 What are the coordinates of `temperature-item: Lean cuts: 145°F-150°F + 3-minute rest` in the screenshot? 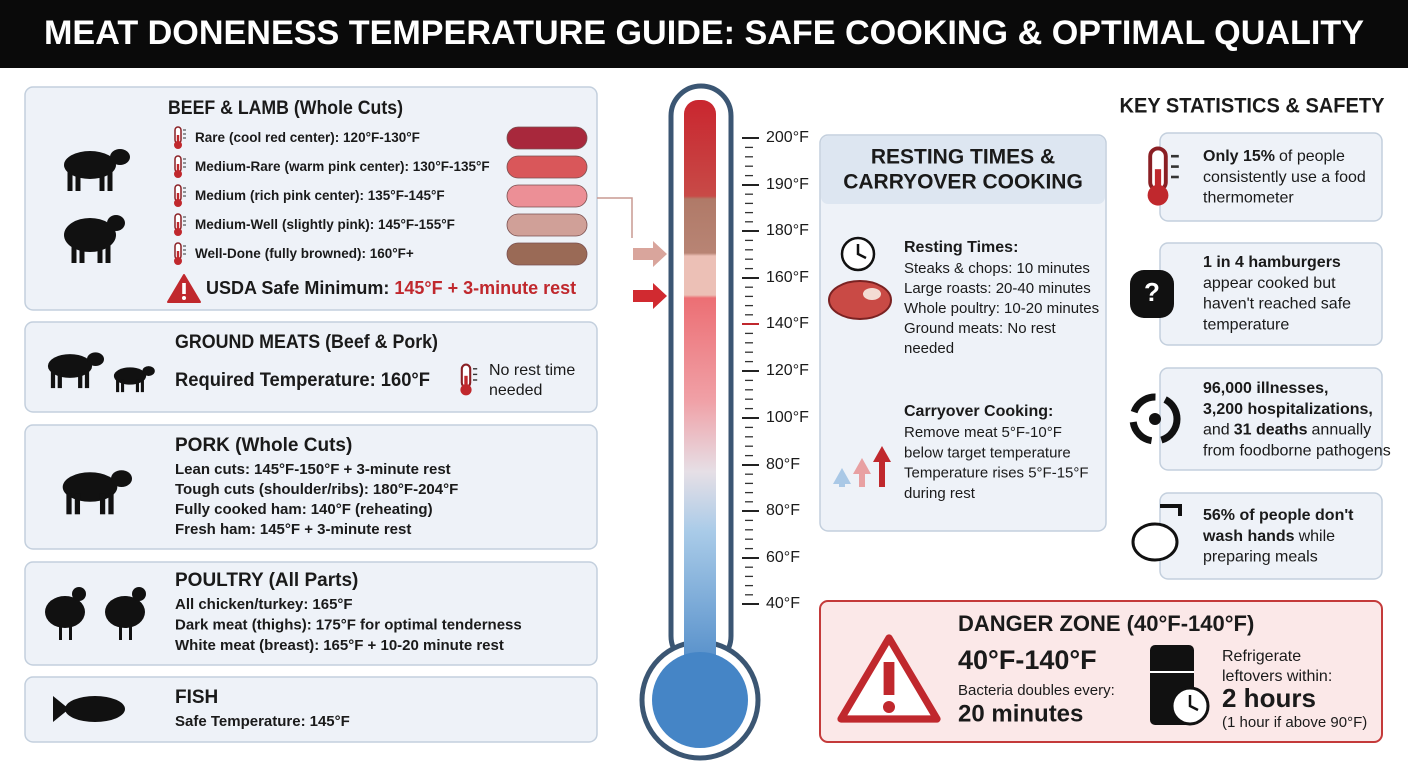 It's located at (313, 469).